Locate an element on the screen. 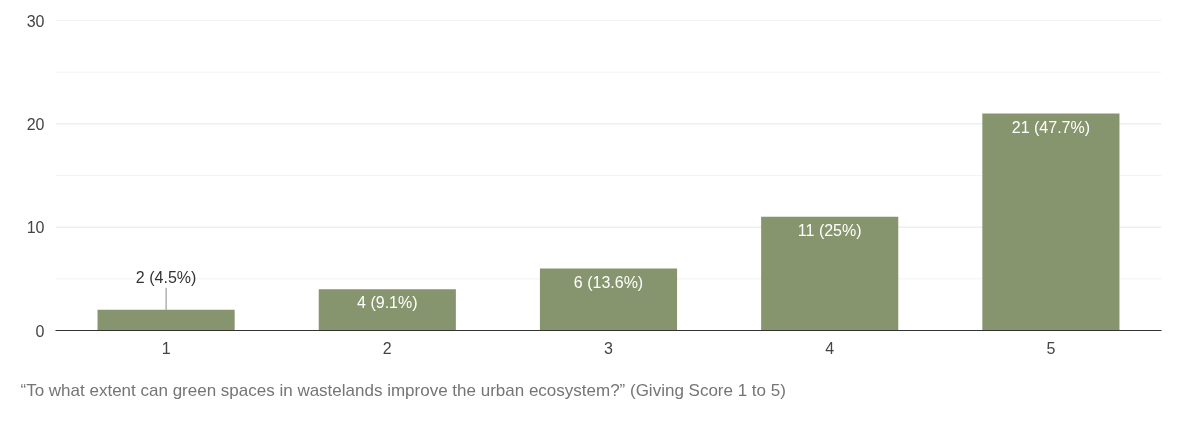  x-tick-label: 2 is located at coordinates (387, 348).